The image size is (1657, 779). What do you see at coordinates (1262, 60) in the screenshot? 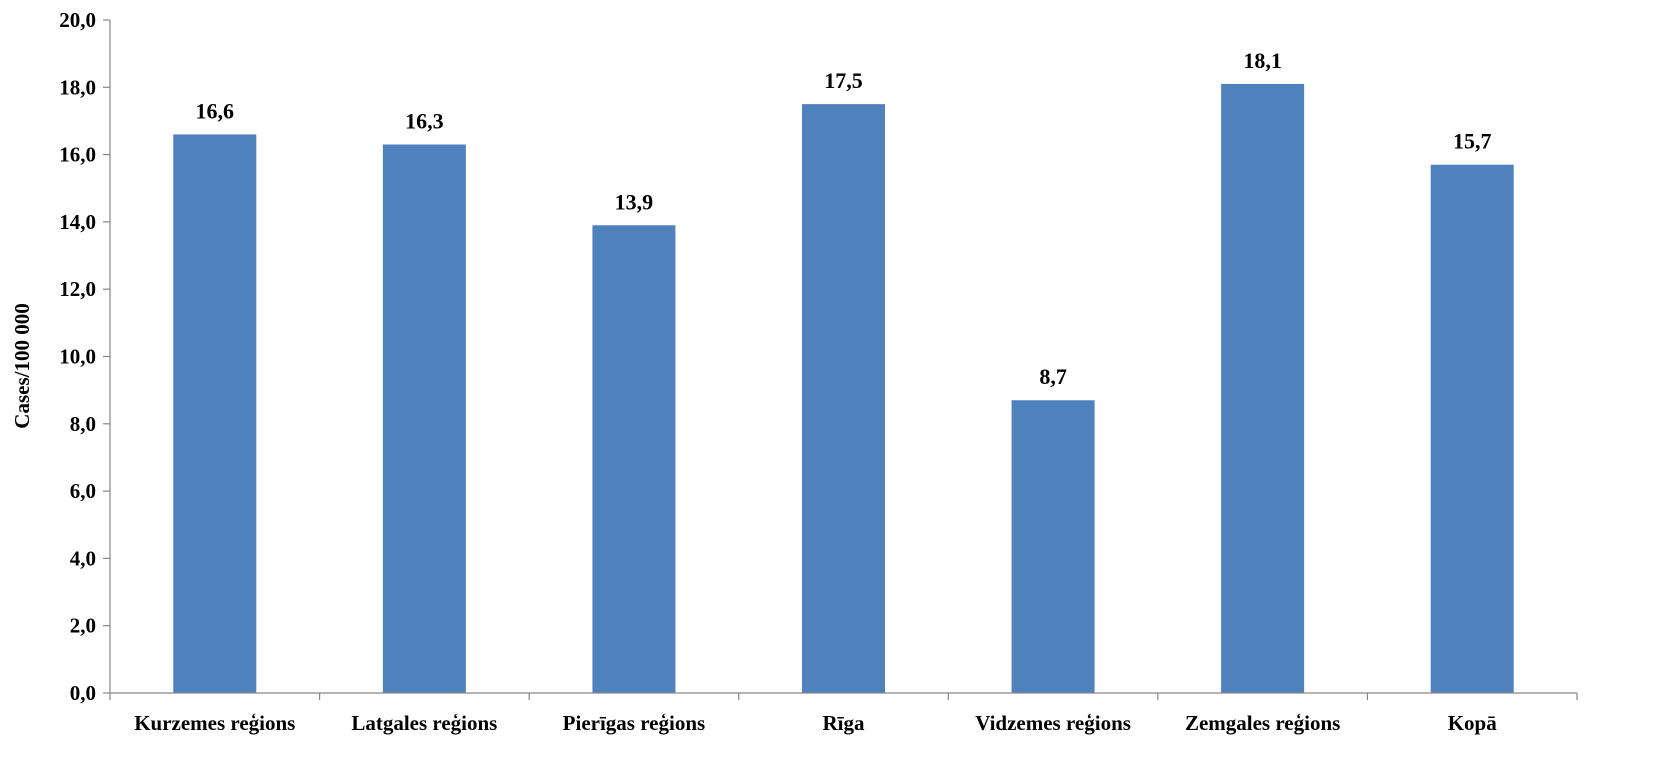
I see `data-label: 18,1` at bounding box center [1262, 60].